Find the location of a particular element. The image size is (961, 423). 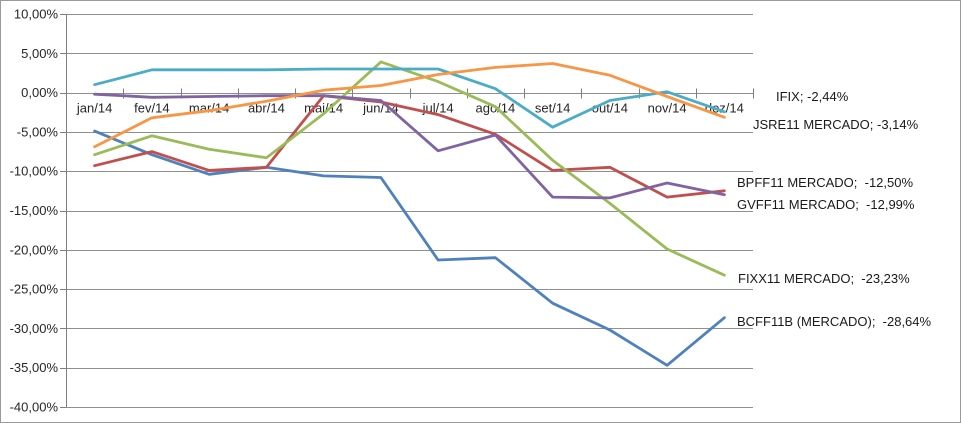

series-end-label-gvff11: GVFF11 MERCADO; -12,99% is located at coordinates (826, 204).